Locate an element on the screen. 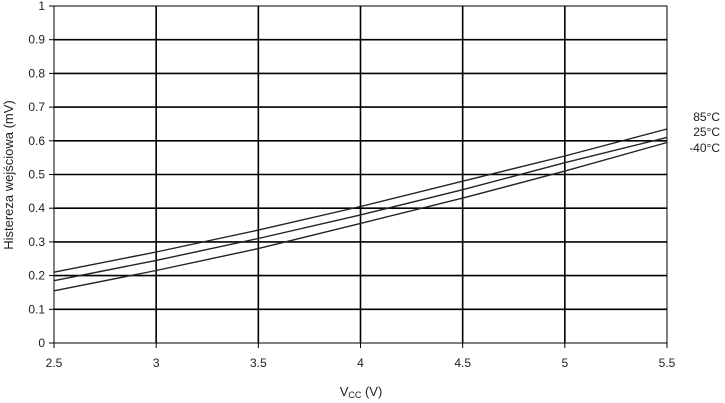  x-axis-label-unit: (V) is located at coordinates (371, 391).